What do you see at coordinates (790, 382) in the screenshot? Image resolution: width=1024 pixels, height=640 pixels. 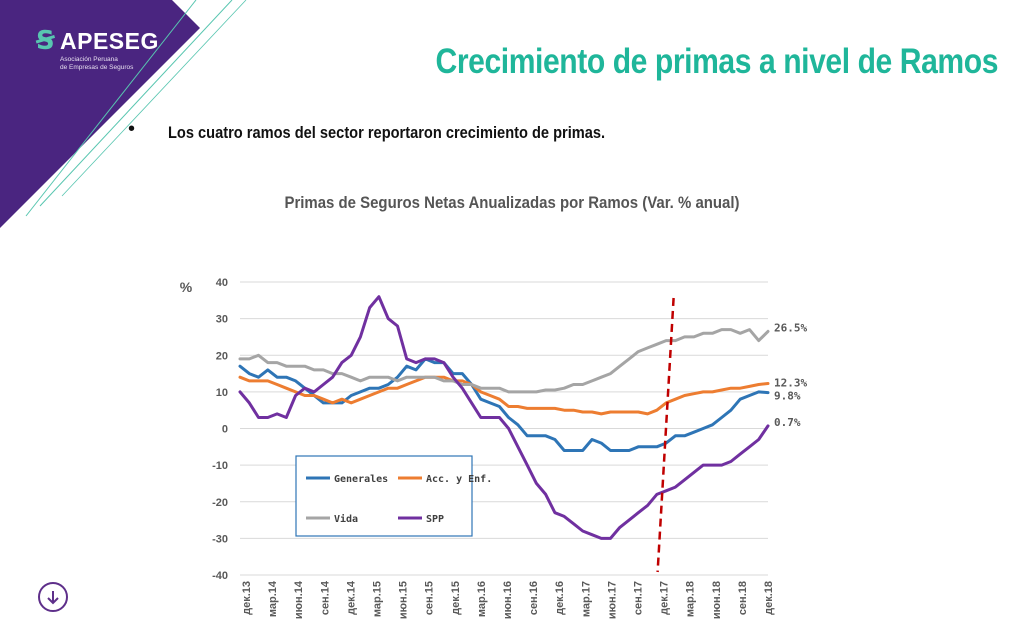 I see `data-label: 12.3%` at bounding box center [790, 382].